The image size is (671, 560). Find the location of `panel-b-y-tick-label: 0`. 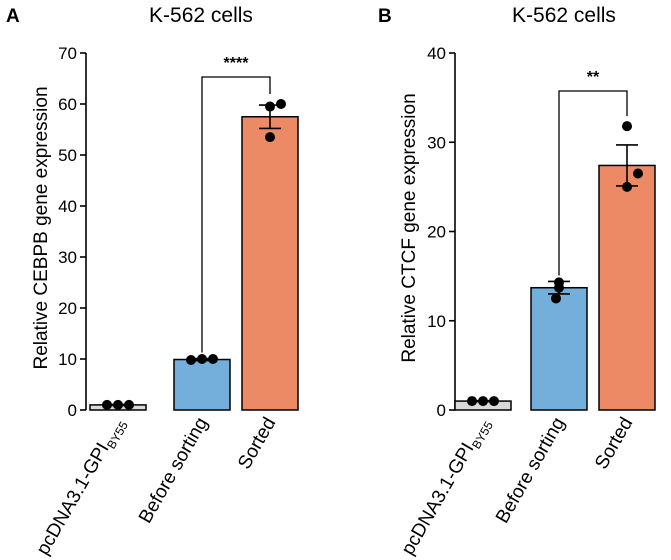

panel-b-y-tick-label: 0 is located at coordinates (441, 410).